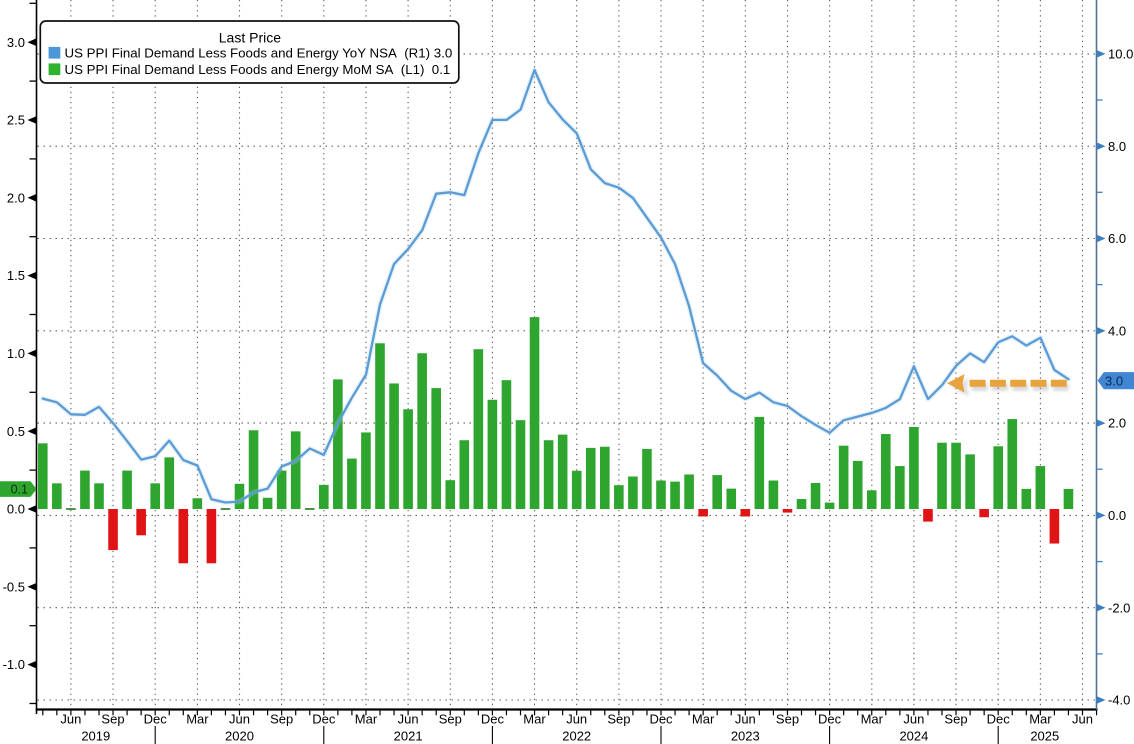 The height and width of the screenshot is (744, 1134). Describe the element at coordinates (16, 431) in the screenshot. I see `svg-text: 0.5` at that location.